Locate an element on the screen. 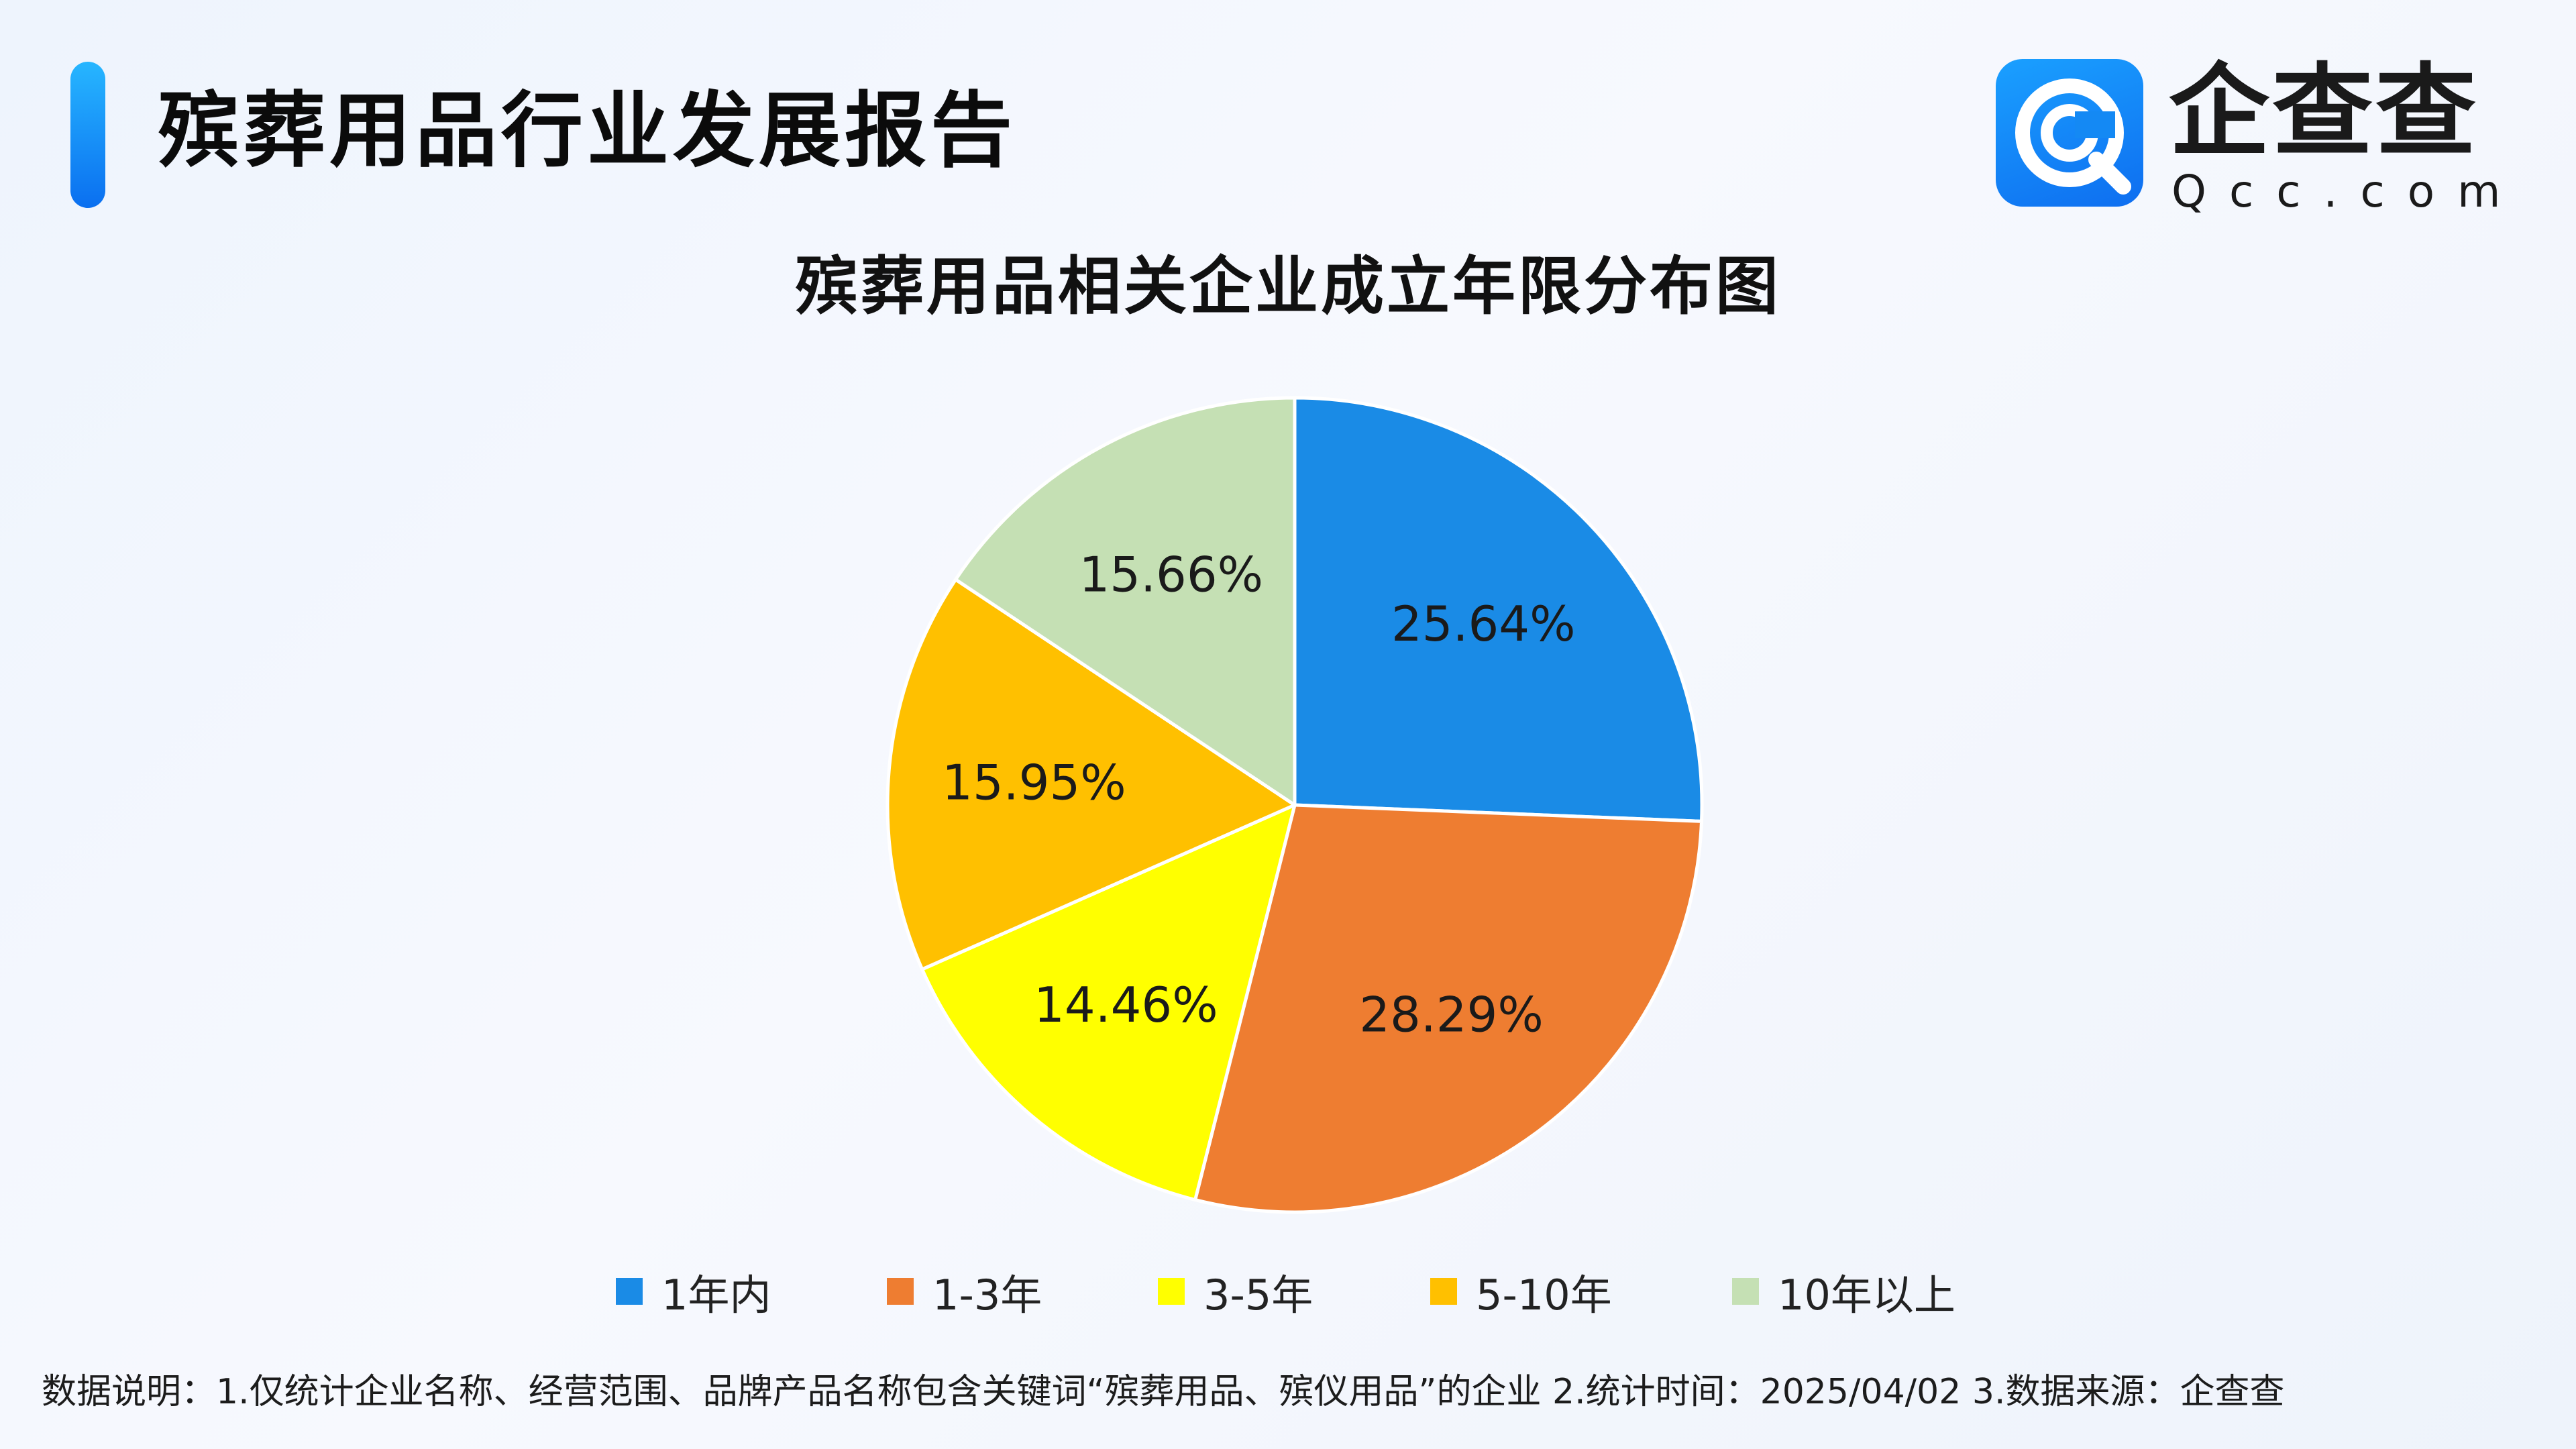 The image size is (2576, 1449). legend-item-1: 1年内 is located at coordinates (693, 1291).